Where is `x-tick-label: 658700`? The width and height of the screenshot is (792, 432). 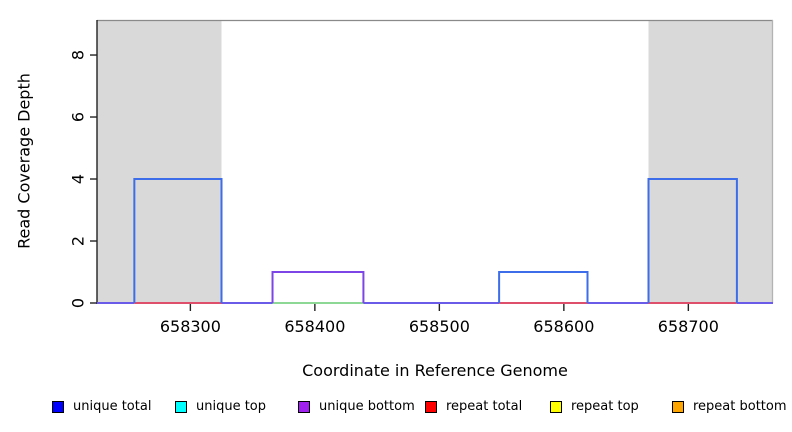 x-tick-label: 658700 is located at coordinates (688, 326).